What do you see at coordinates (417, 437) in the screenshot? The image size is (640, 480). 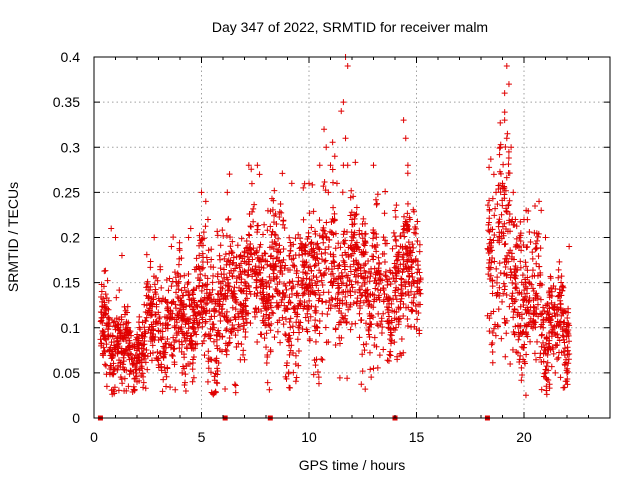 I see `x-tick-label: 15` at bounding box center [417, 437].